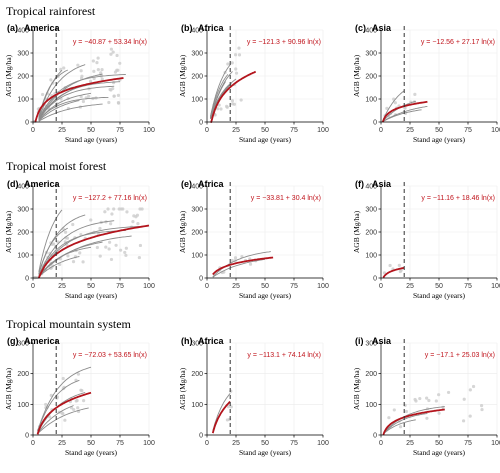  What do you see at coordinates (495, 130) in the screenshot?
I see `x-tick-label: 100` at bounding box center [495, 130].